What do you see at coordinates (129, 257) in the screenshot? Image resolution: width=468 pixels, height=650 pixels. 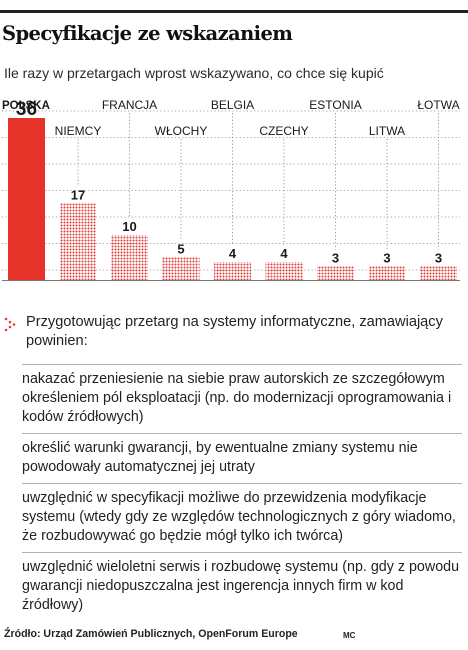 I see `bar-francja` at bounding box center [129, 257].